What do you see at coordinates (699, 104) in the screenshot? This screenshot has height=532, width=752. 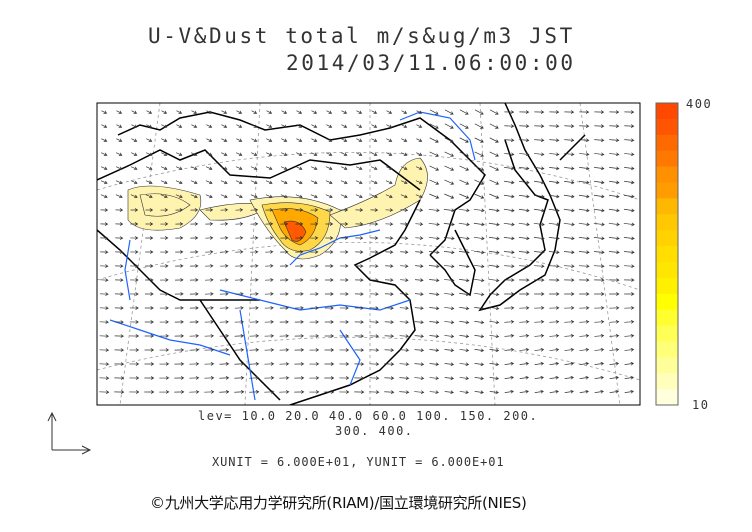 I see `colorbar-max-label: 400` at bounding box center [699, 104].